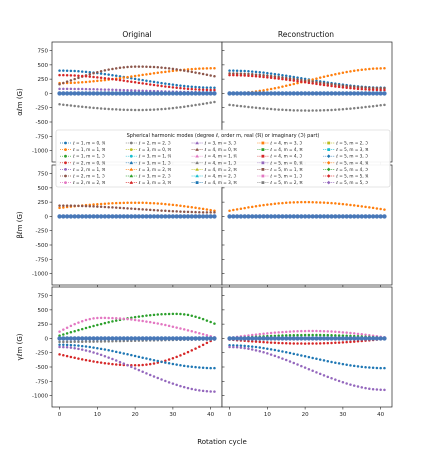  Describe the element at coordinates (221, 156) in the screenshot. I see `legend-label: ℓ = 4, m = 1, ℜ` at that location.